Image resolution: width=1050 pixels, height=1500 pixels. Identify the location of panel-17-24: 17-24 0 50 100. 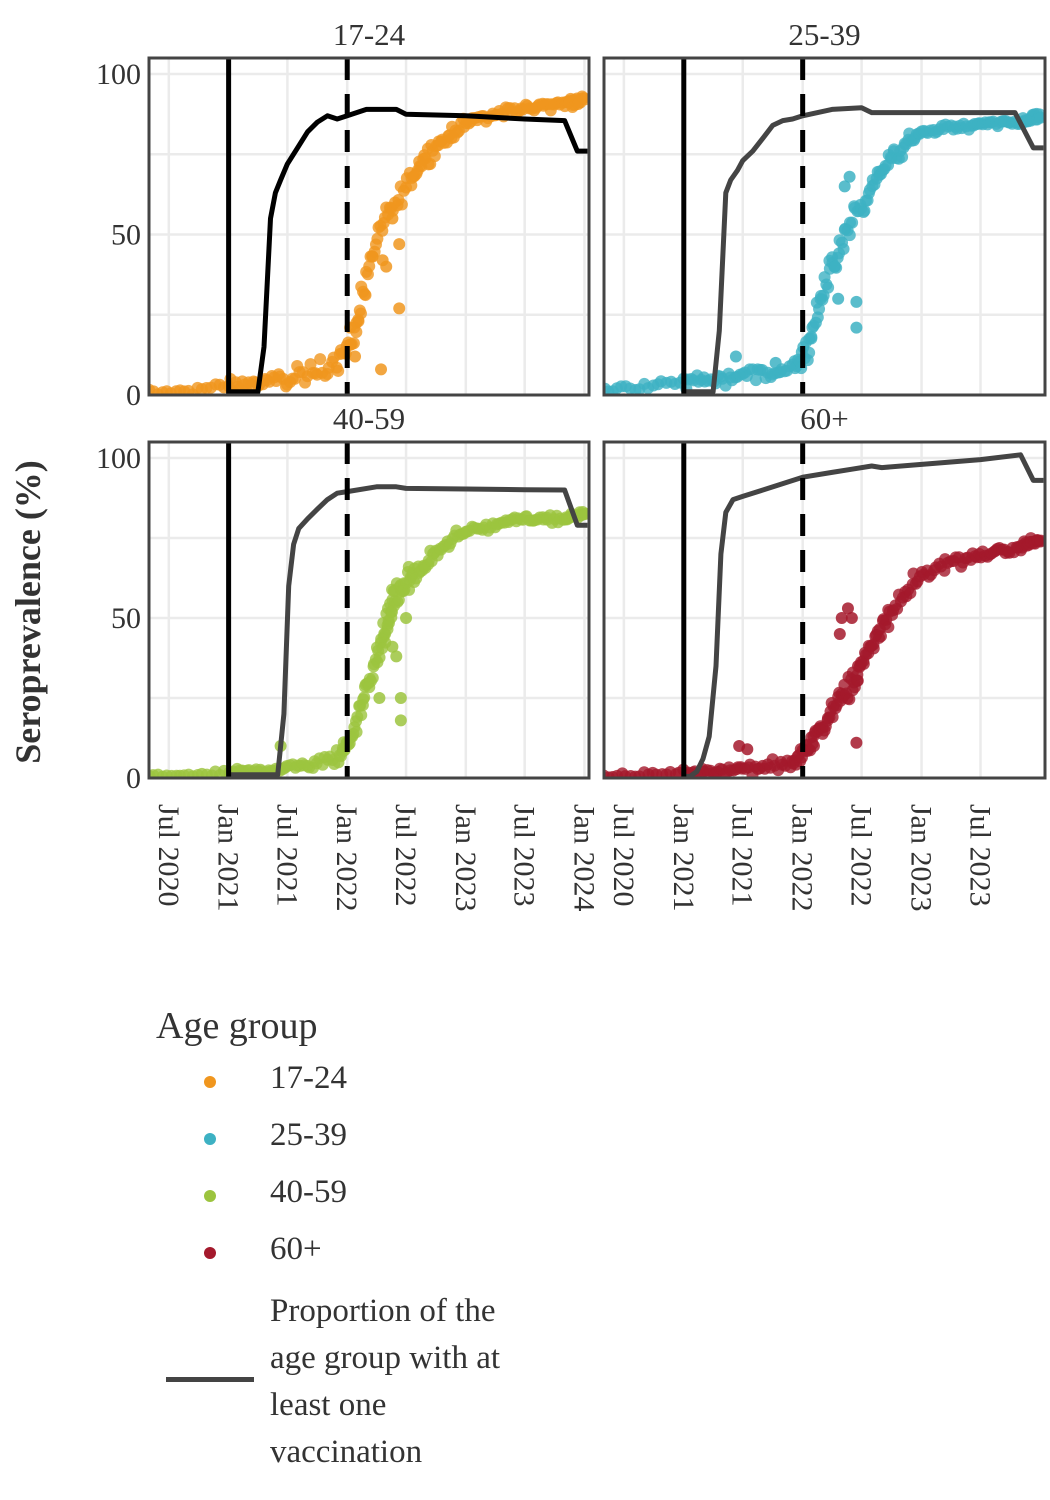
(343, 214).